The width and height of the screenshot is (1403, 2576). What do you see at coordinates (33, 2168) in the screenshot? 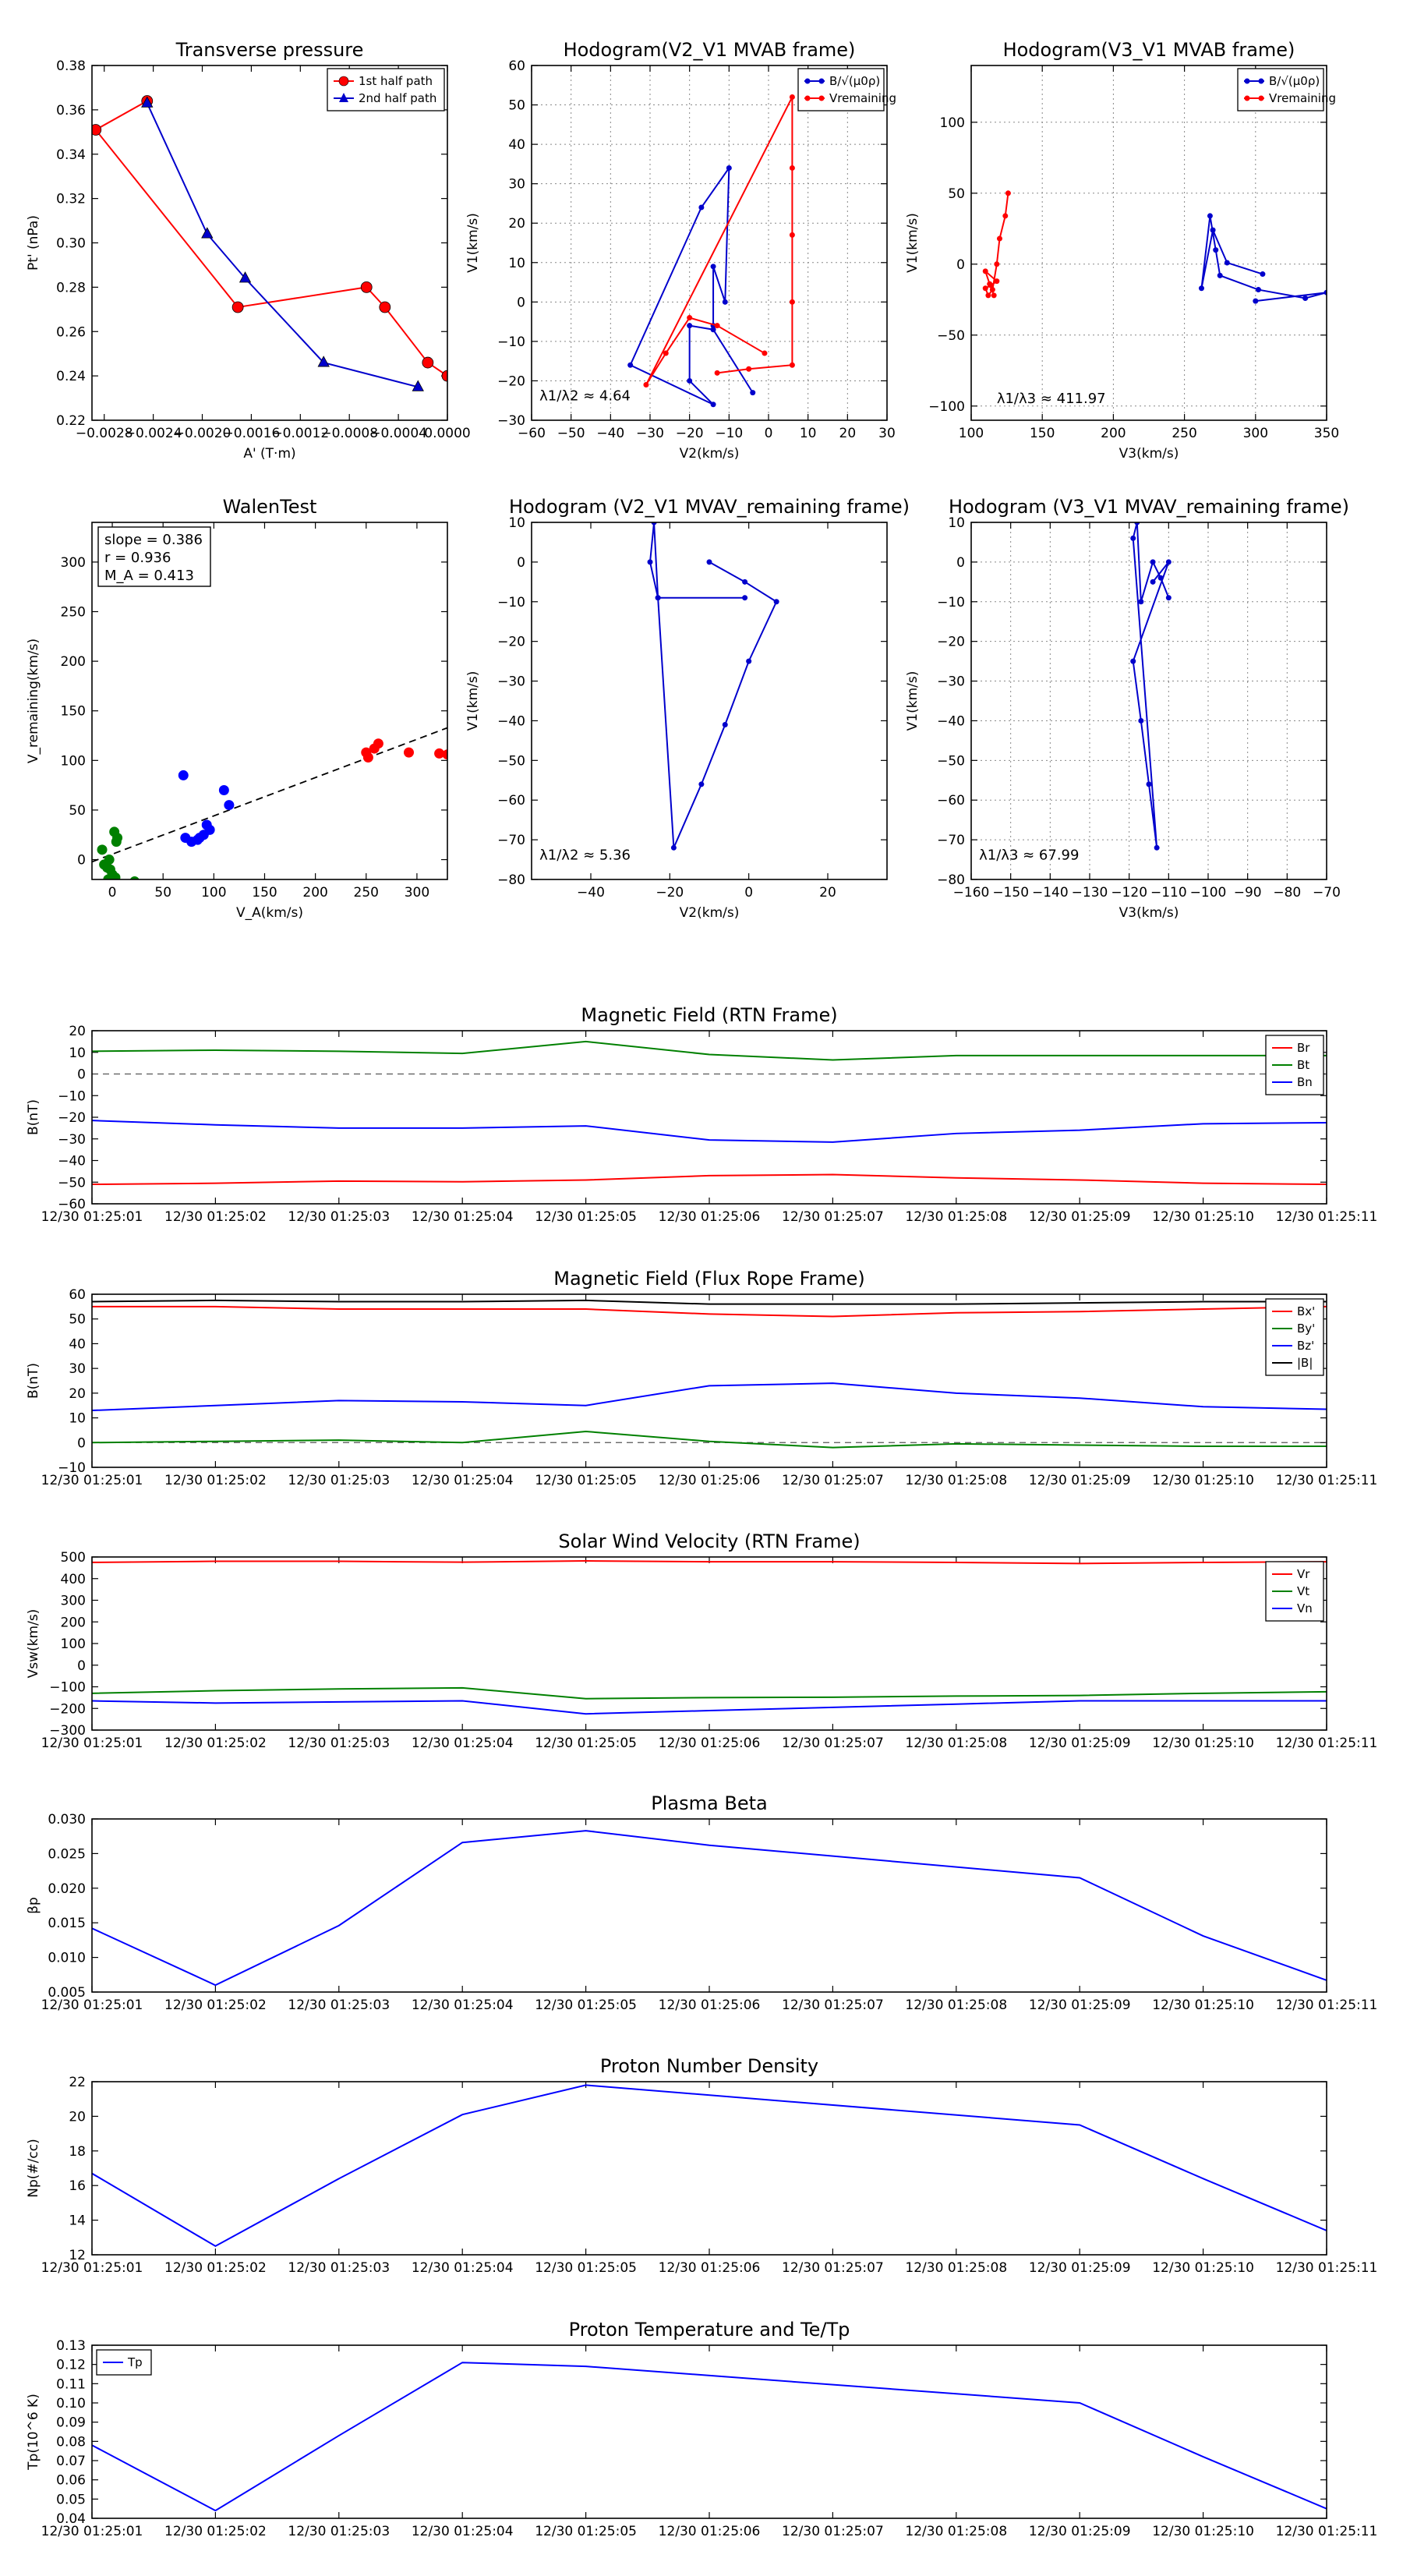
I see `y-axis-label: Np(#/cc)` at bounding box center [33, 2168].